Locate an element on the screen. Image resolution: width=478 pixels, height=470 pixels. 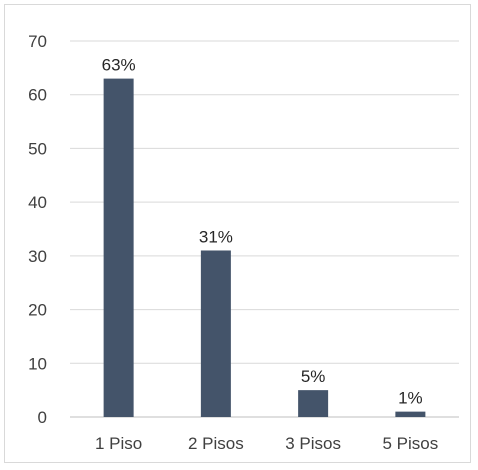
y-tick-label: 20 is located at coordinates (37, 310).